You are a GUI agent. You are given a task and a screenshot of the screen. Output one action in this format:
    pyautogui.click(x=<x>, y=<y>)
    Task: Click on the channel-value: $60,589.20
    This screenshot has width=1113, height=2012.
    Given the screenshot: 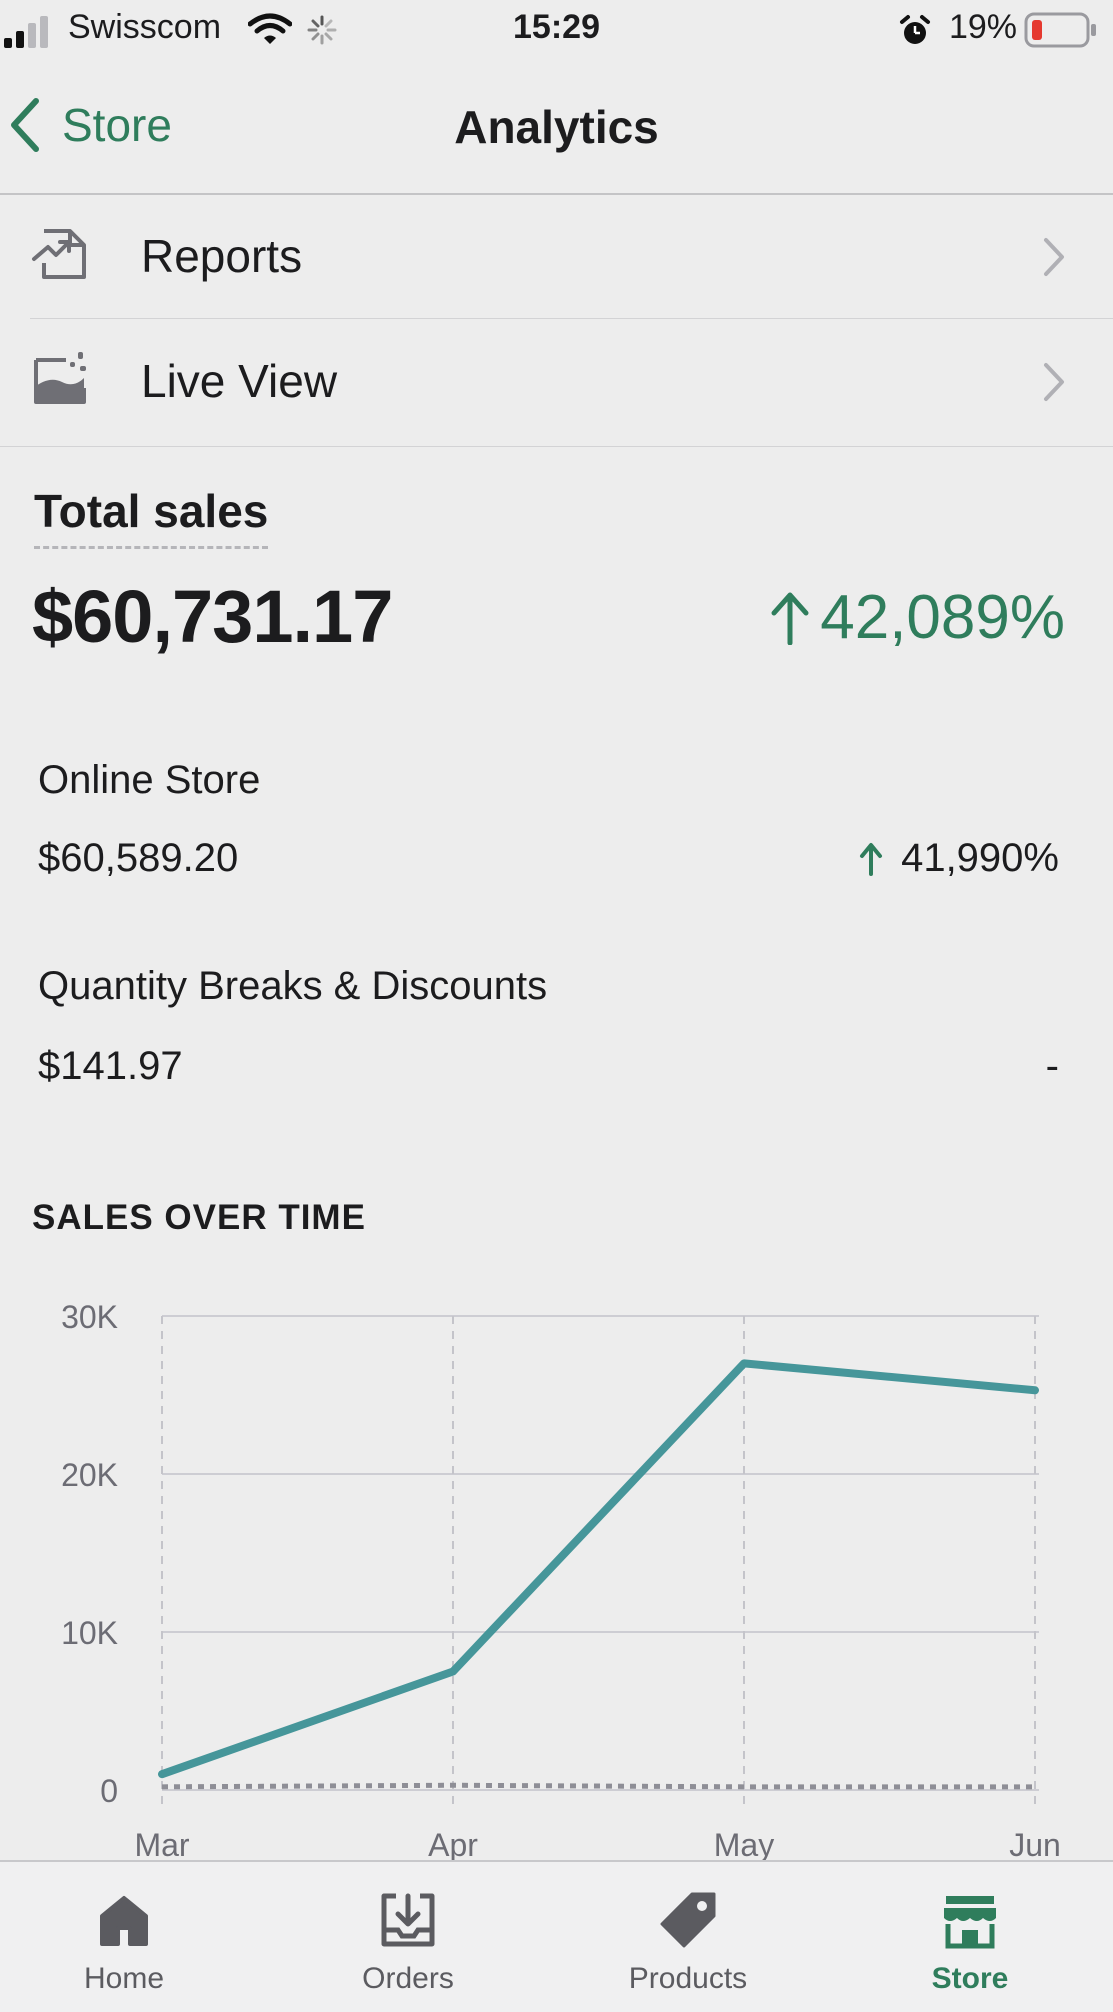 What is the action you would take?
    pyautogui.click(x=138, y=858)
    